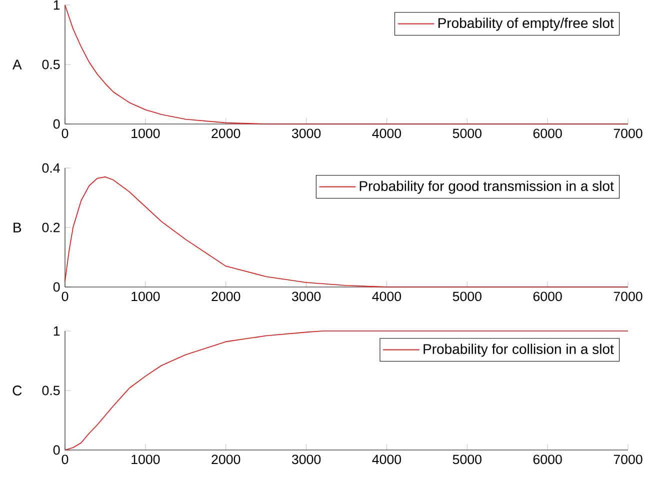 This screenshot has height=479, width=650. I want to click on legend-label: Probability for collision in a slot, so click(519, 350).